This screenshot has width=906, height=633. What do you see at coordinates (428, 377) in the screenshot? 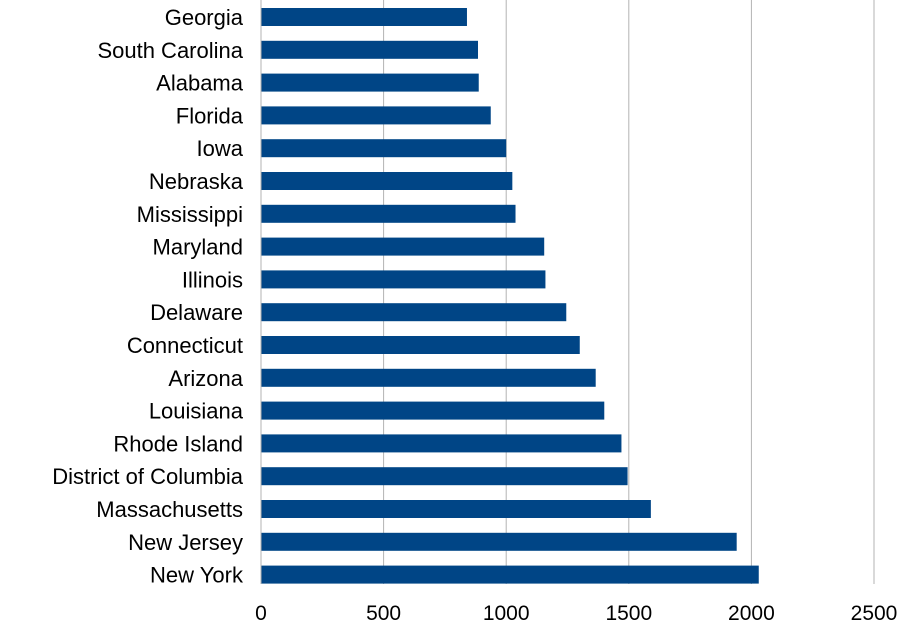
I see `bar-arizona` at bounding box center [428, 377].